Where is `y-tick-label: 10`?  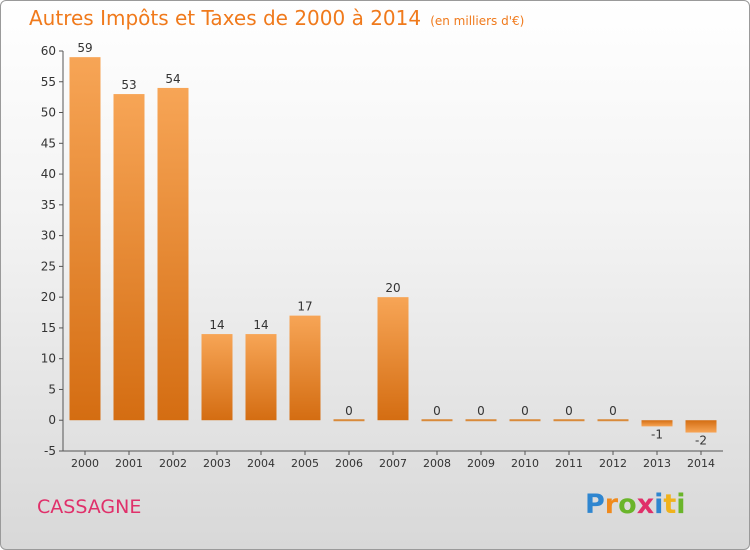
y-tick-label: 10 is located at coordinates (48, 359).